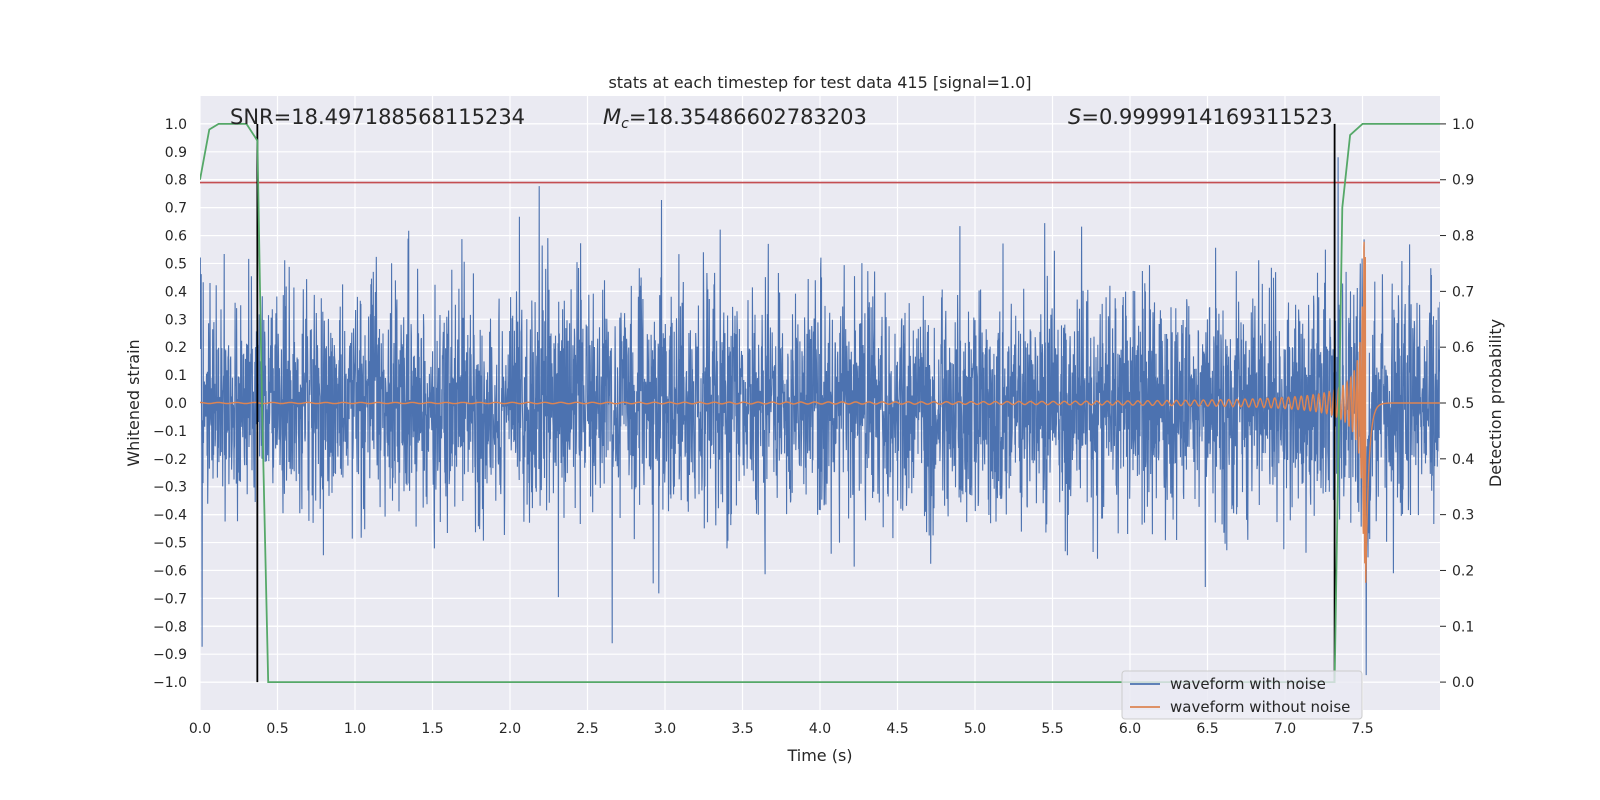 The height and width of the screenshot is (800, 1600). Describe the element at coordinates (1285, 729) in the screenshot. I see `x-tick-label: 7.0` at that location.